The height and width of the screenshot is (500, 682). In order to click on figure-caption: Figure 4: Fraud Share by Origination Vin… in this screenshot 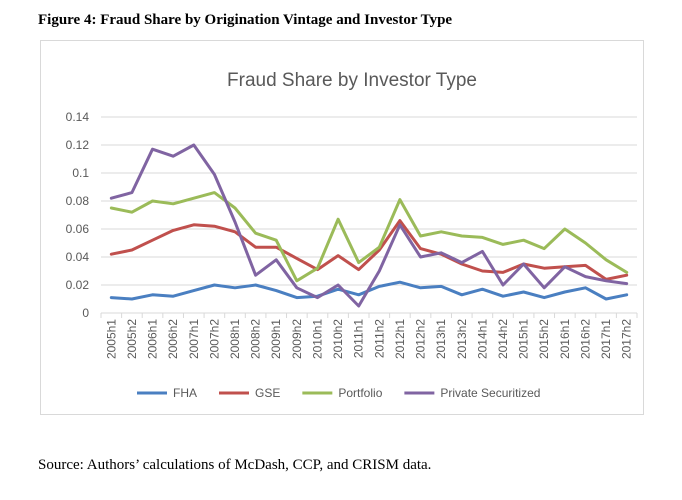, I will do `click(245, 20)`.